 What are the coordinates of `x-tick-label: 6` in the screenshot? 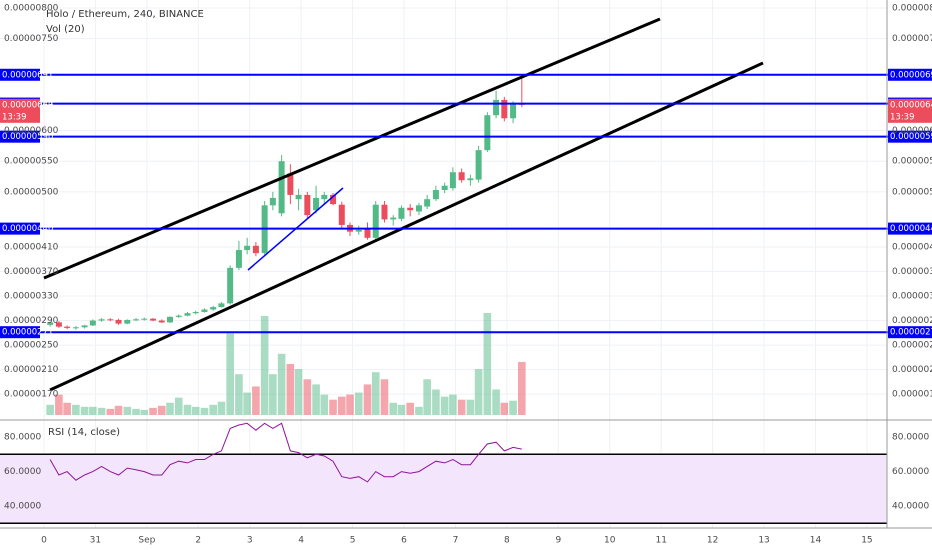 It's located at (404, 541).